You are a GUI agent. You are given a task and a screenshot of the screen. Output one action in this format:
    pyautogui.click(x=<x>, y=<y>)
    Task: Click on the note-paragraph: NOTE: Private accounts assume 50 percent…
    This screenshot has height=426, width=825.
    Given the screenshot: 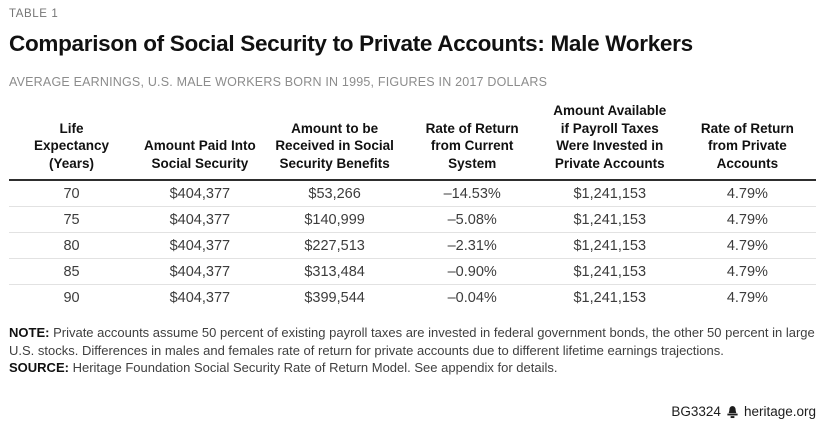 What is the action you would take?
    pyautogui.click(x=412, y=341)
    